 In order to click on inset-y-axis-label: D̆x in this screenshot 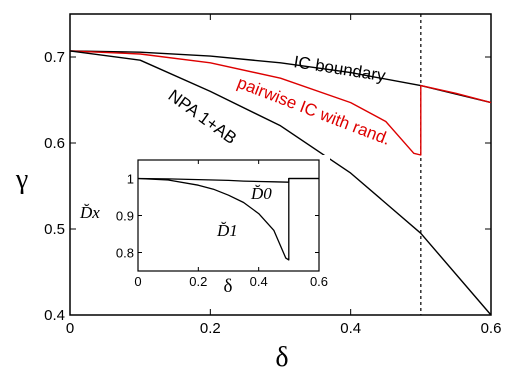, I will do `click(89, 212)`.